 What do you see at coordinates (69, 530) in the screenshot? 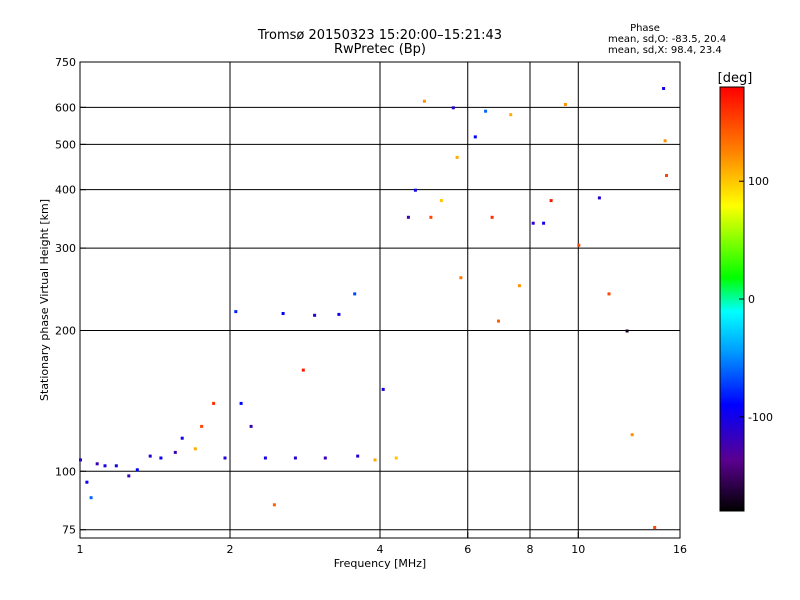
I see `y-tick-label-0: 75` at bounding box center [69, 530].